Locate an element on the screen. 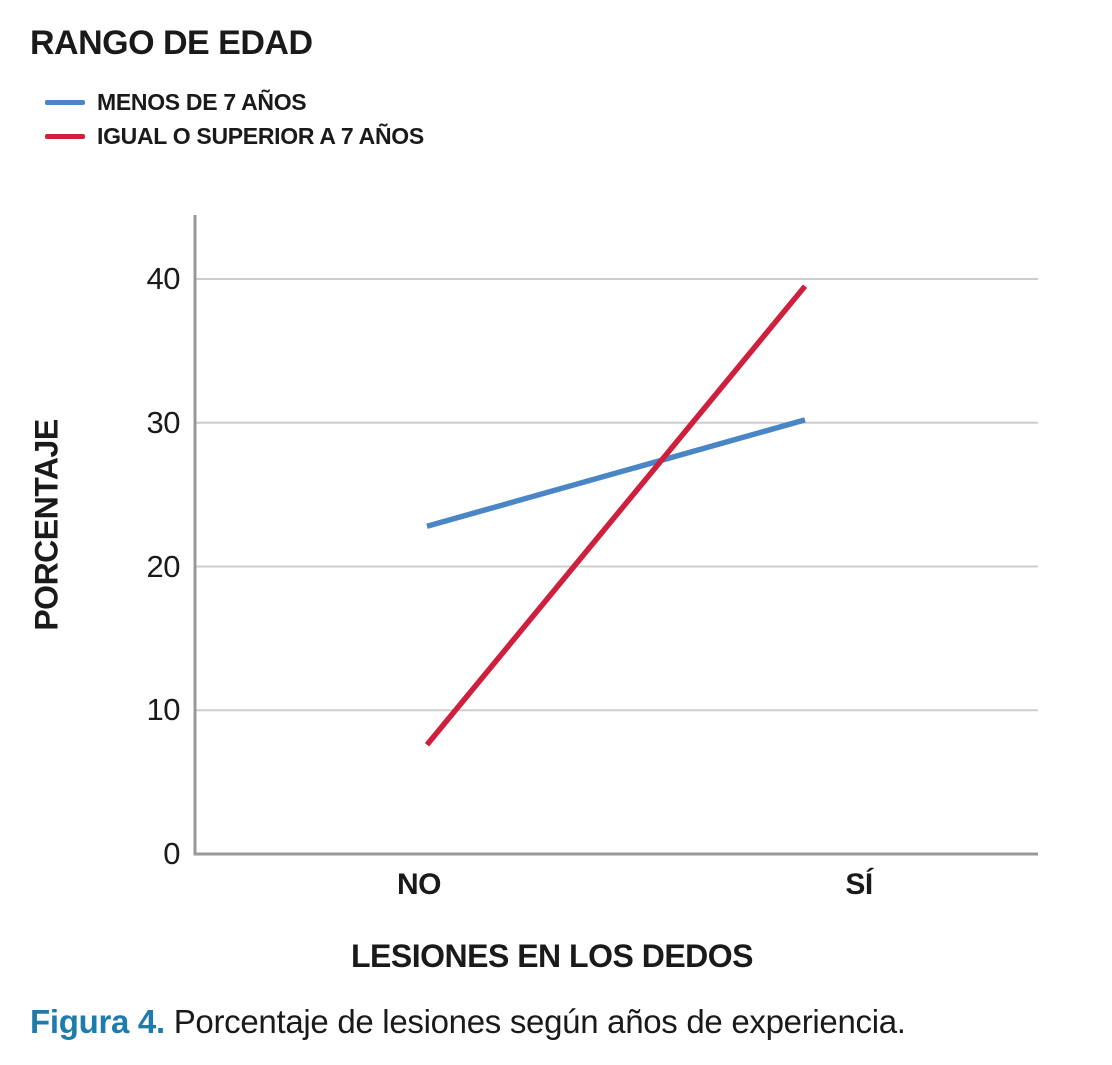 This screenshot has height=1065, width=1112. y-tick-label-10: 10 is located at coordinates (163, 710).